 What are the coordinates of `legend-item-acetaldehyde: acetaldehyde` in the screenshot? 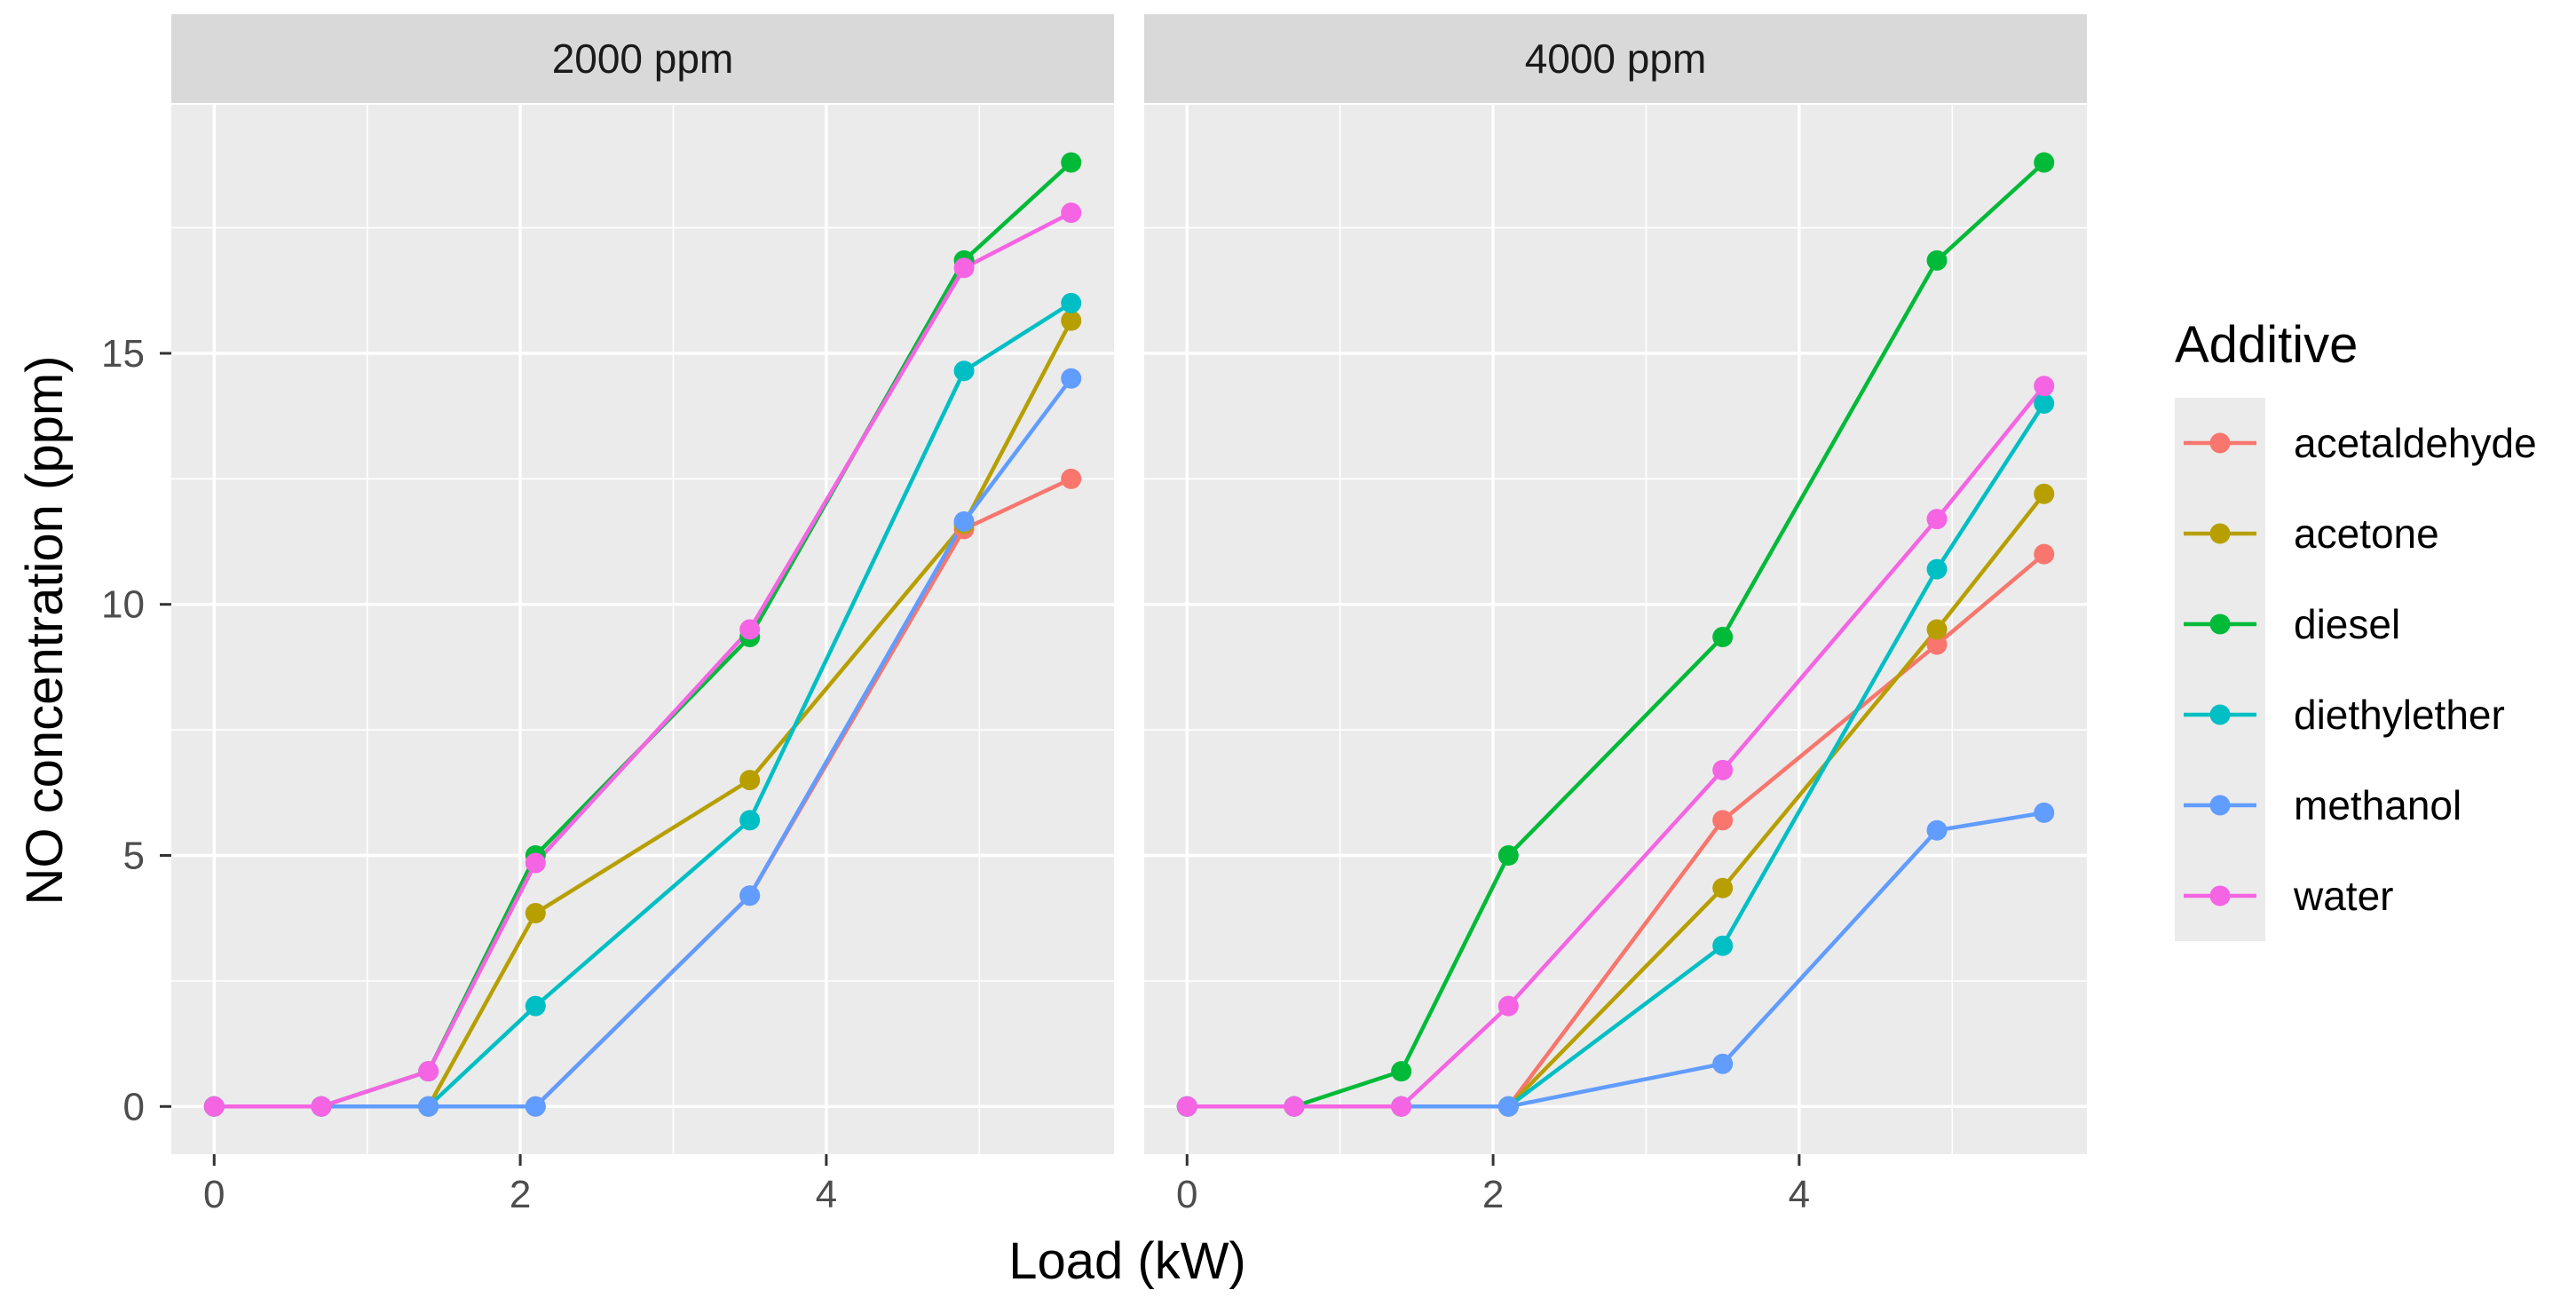 It's located at (2360, 443).